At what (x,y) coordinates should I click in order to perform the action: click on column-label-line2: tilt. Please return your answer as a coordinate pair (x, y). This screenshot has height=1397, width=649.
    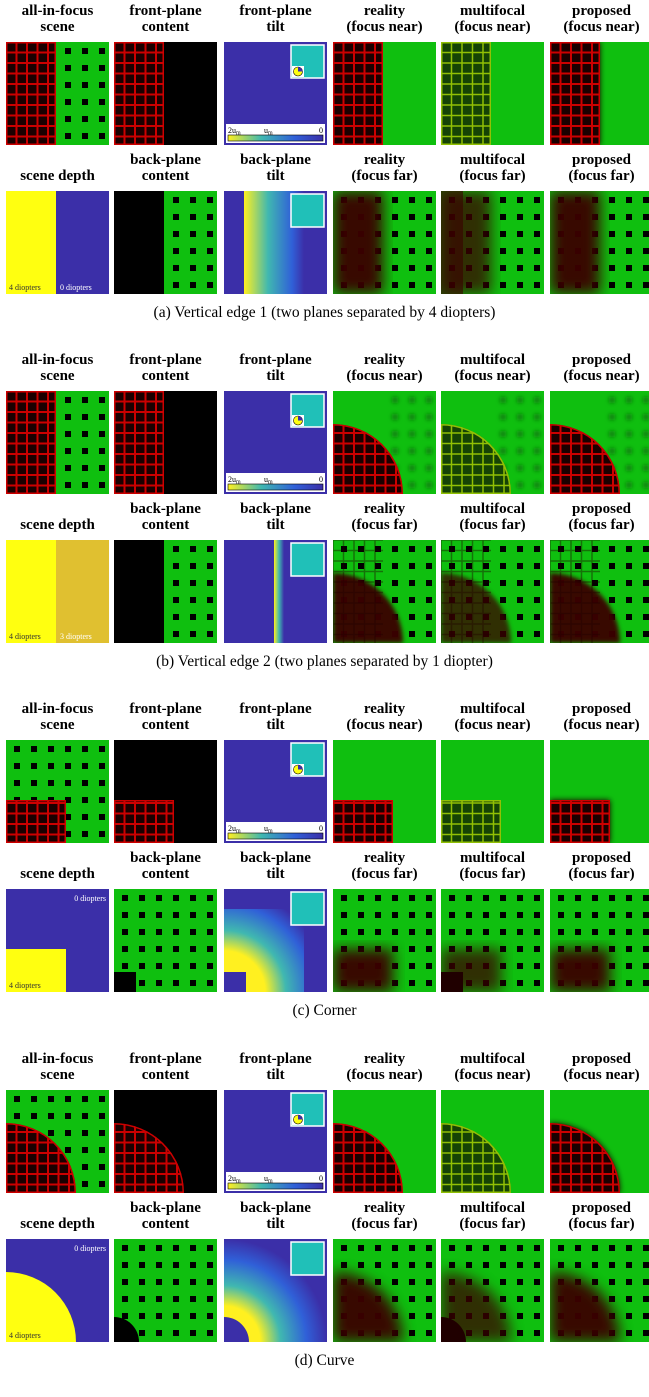
    Looking at the image, I should click on (275, 1075).